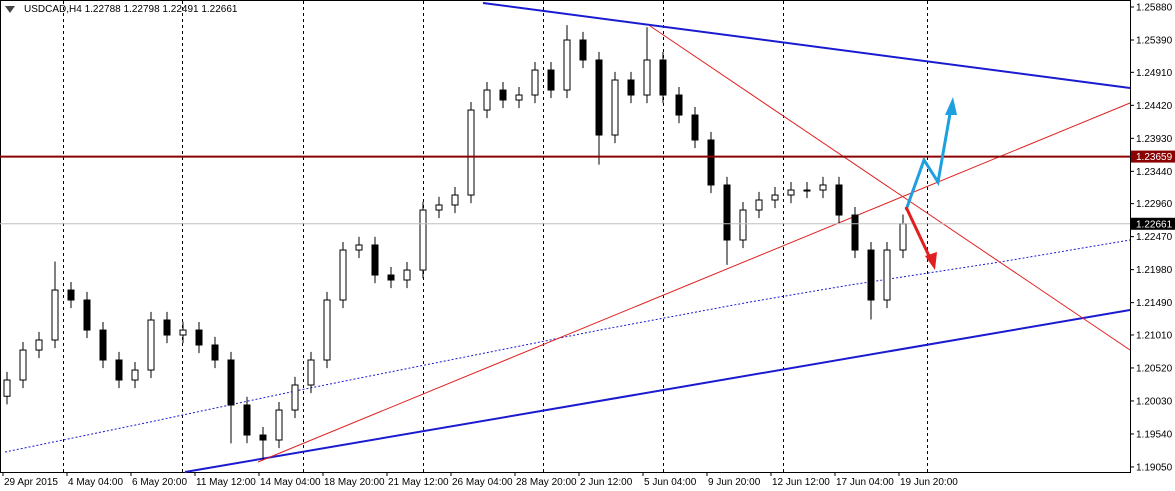 This screenshot has height=491, width=1175. I want to click on y-tick-label: 1.21490, so click(1154, 303).